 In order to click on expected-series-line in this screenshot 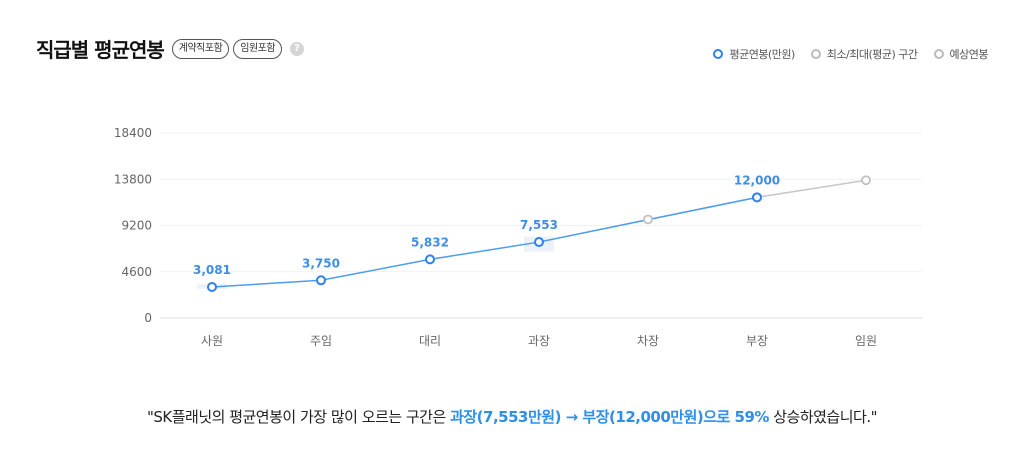, I will do `click(702, 211)`.